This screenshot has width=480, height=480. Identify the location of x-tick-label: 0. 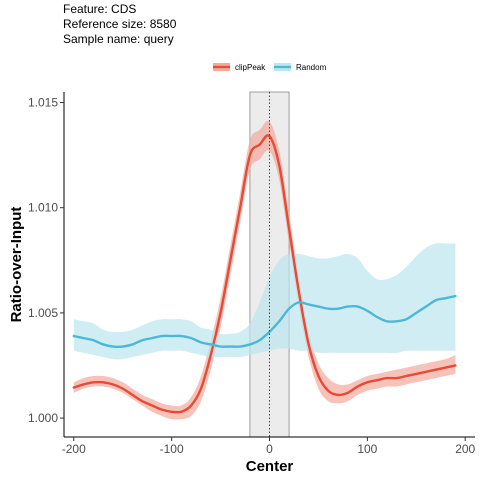
(269, 449).